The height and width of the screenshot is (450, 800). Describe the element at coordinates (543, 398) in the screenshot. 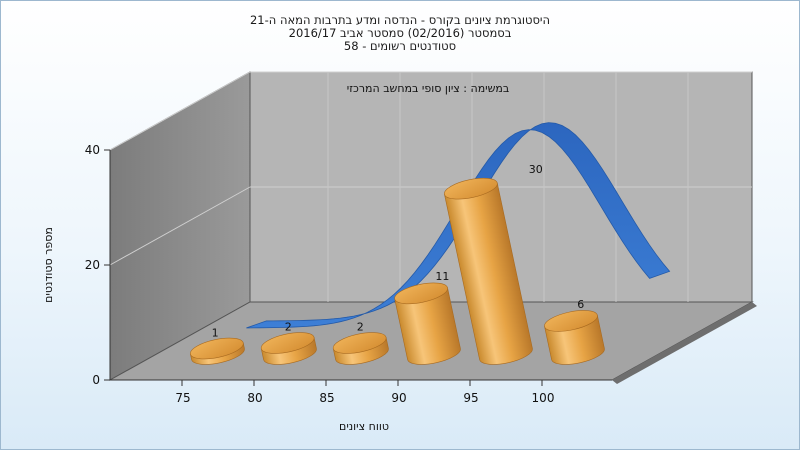

I see `x-tick-label: 100` at that location.